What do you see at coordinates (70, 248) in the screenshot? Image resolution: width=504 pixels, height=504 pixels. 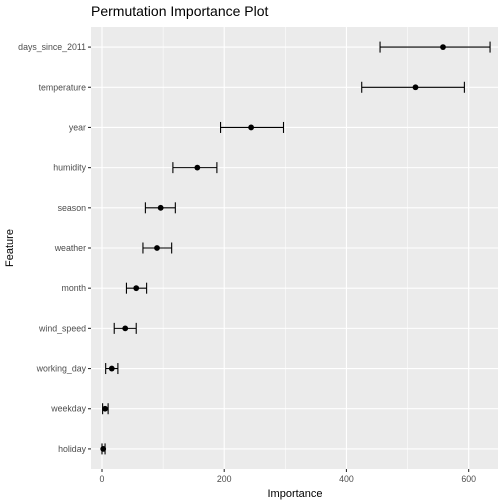 I see `y-tick-label: weather` at bounding box center [70, 248].